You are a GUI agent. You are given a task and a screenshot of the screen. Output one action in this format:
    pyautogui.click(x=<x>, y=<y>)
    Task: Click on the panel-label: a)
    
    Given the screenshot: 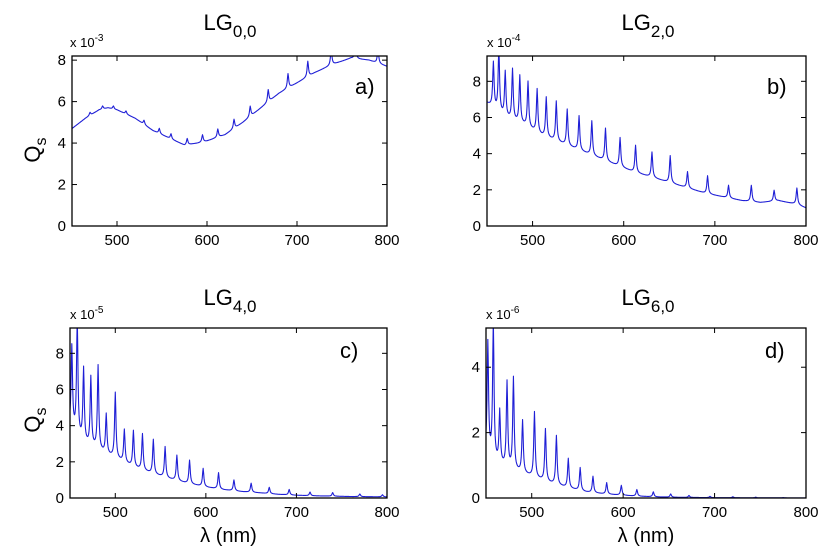 What is the action you would take?
    pyautogui.click(x=365, y=86)
    